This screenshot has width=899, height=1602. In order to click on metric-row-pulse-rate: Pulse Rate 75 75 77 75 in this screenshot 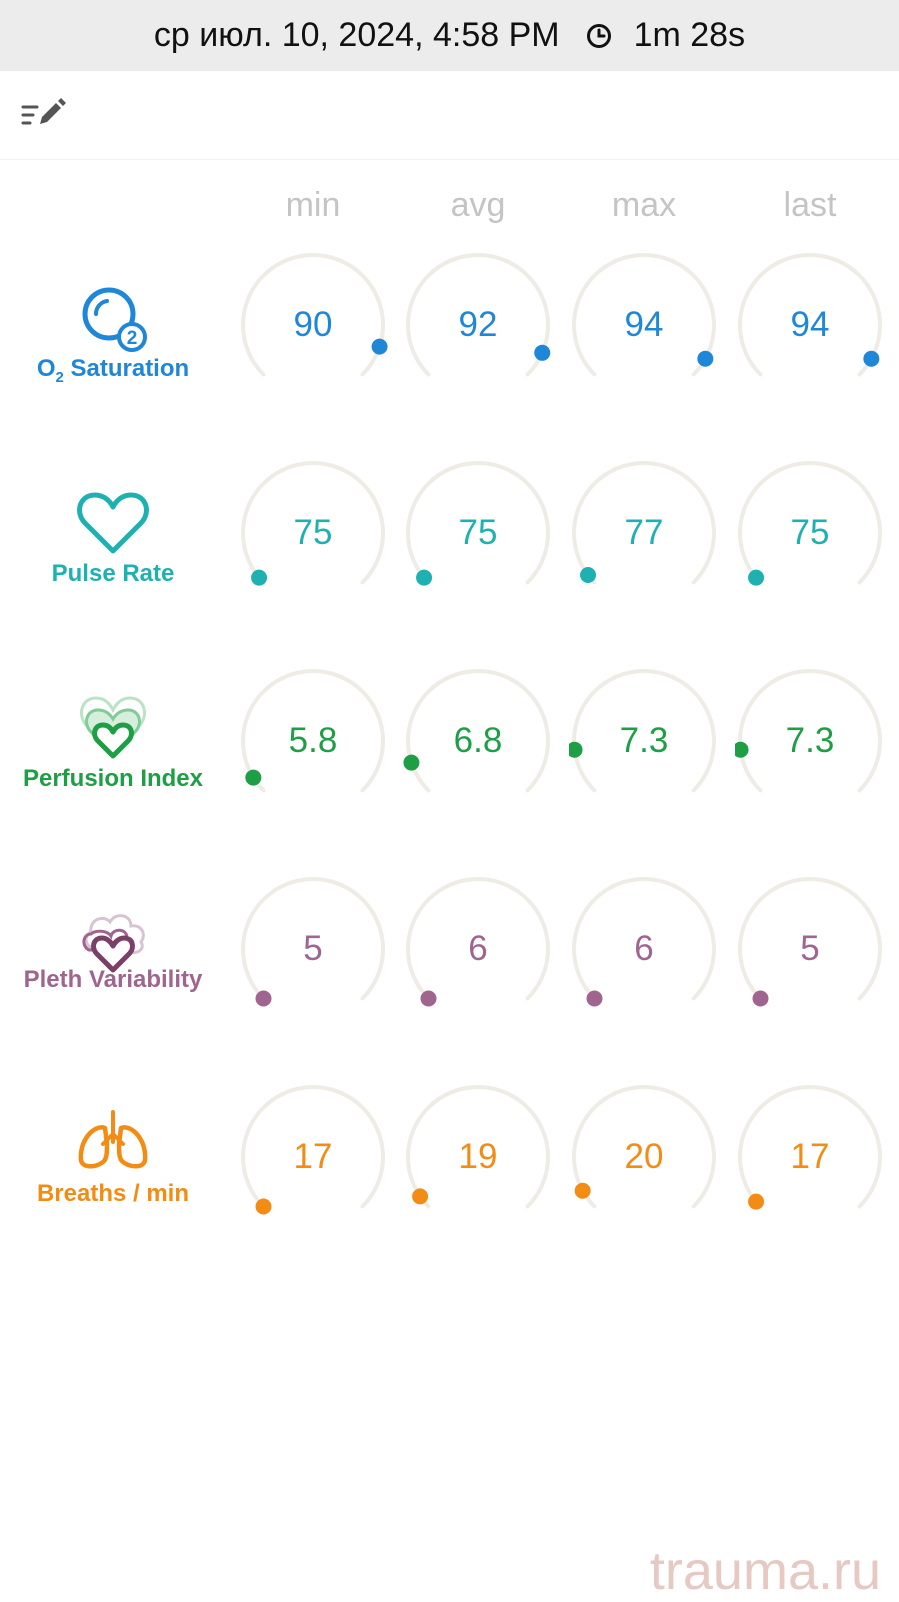, I will do `click(449, 558)`.